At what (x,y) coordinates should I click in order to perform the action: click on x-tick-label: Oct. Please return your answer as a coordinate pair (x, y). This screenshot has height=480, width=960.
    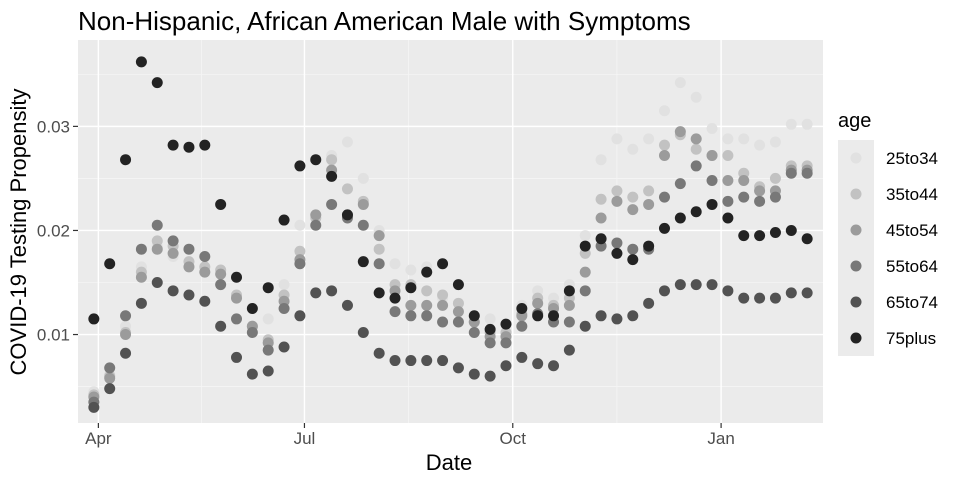
    Looking at the image, I should click on (513, 438).